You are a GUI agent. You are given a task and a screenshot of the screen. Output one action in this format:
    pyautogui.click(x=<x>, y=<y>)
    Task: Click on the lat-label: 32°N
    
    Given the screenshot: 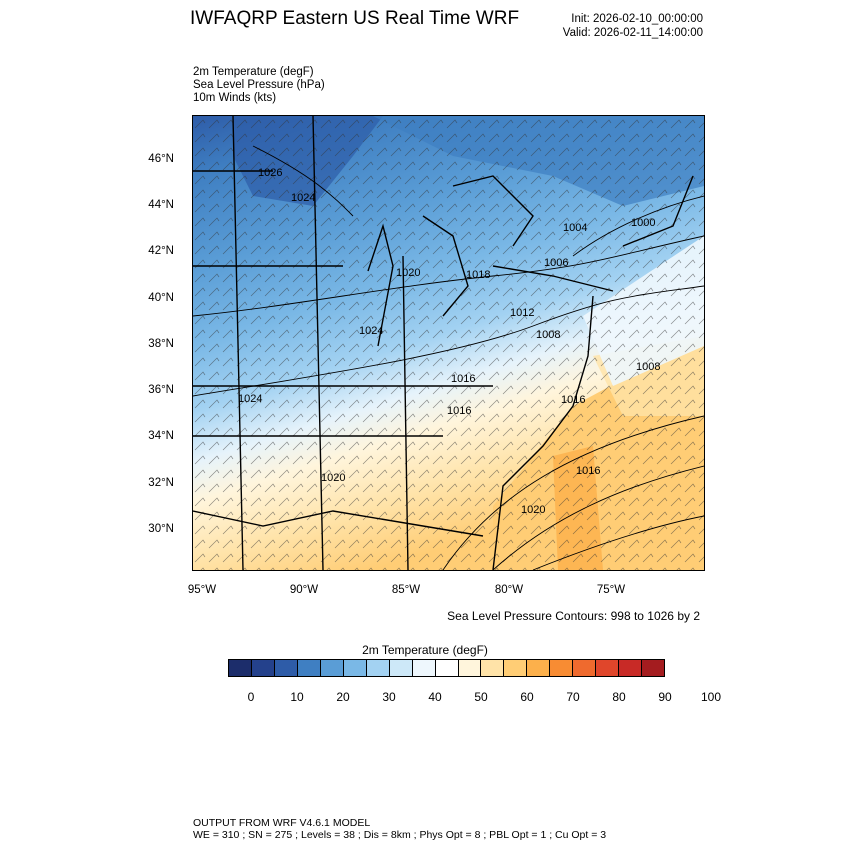 What is the action you would take?
    pyautogui.click(x=161, y=483)
    